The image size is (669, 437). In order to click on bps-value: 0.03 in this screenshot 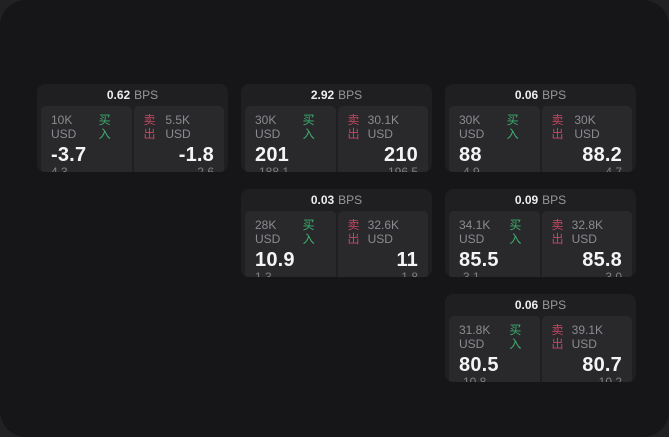, I will do `click(322, 200)`.